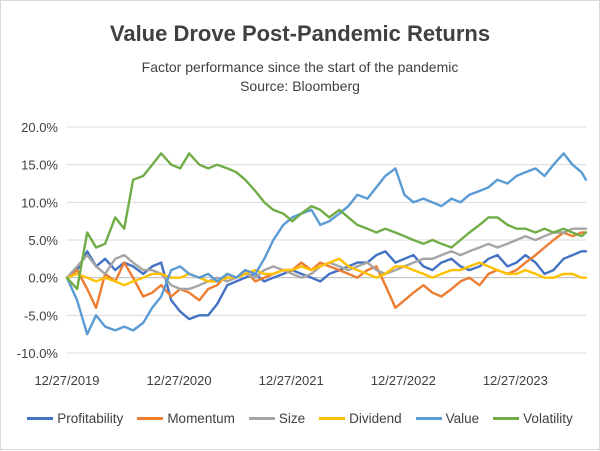  I want to click on series-line-profitability, so click(326, 285).